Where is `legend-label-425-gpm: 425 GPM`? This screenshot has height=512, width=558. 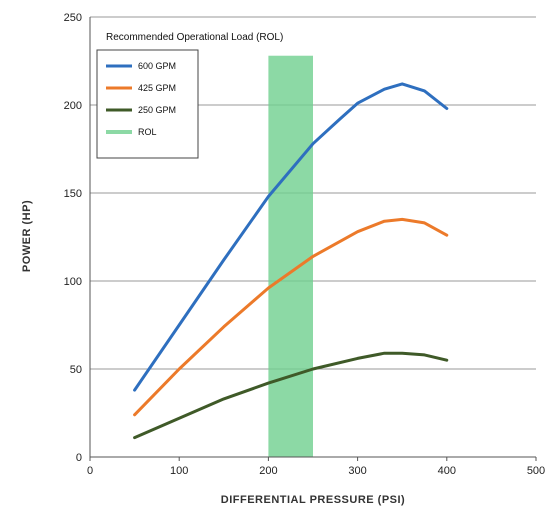 legend-label-425-gpm: 425 GPM is located at coordinates (157, 88).